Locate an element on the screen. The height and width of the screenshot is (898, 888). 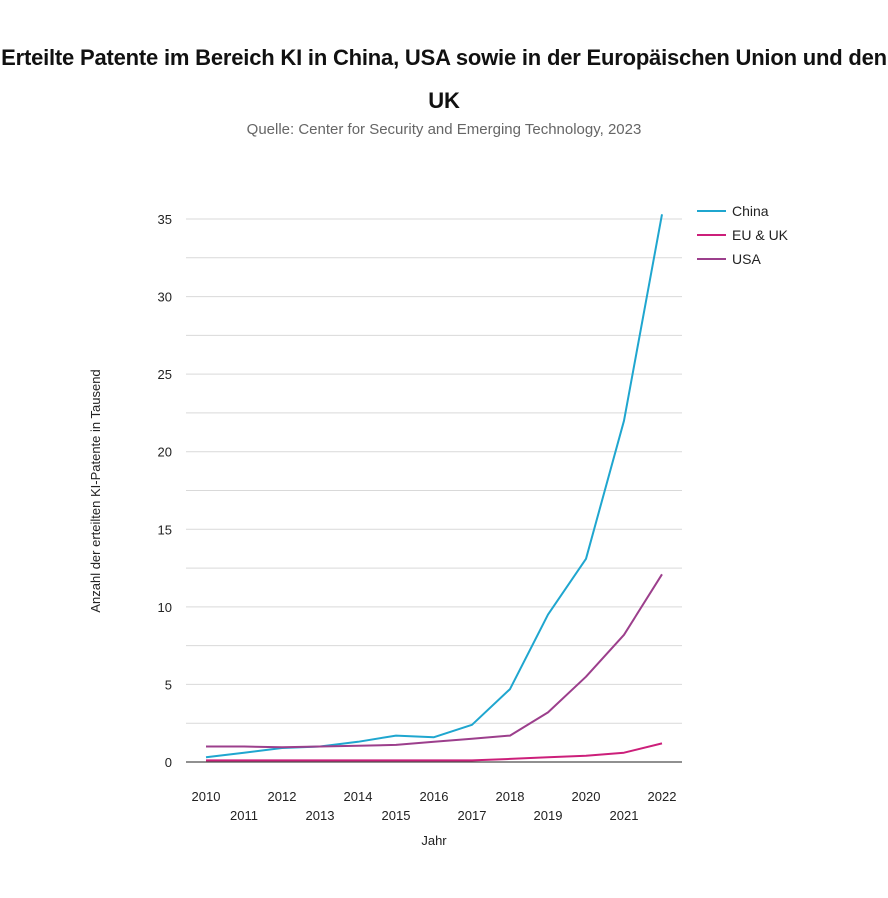
x-tick-label: 2015 is located at coordinates (396, 815).